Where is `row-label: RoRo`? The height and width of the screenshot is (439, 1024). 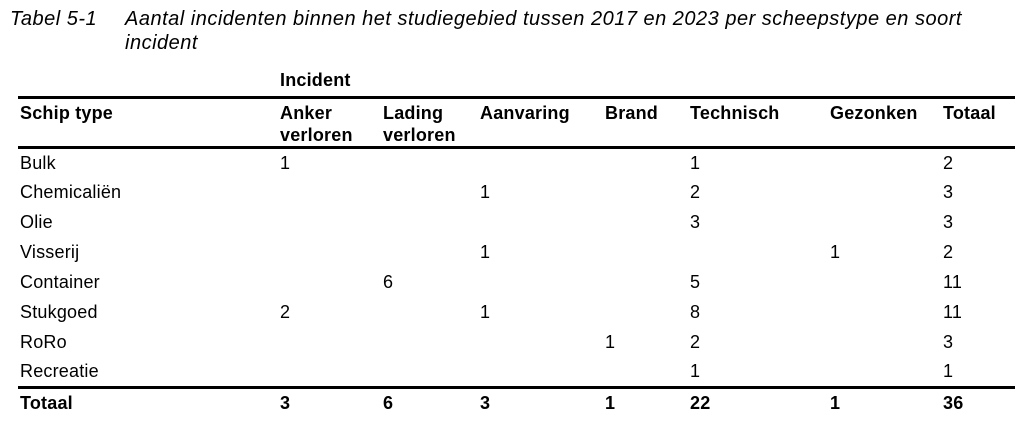 row-label: RoRo is located at coordinates (43, 342).